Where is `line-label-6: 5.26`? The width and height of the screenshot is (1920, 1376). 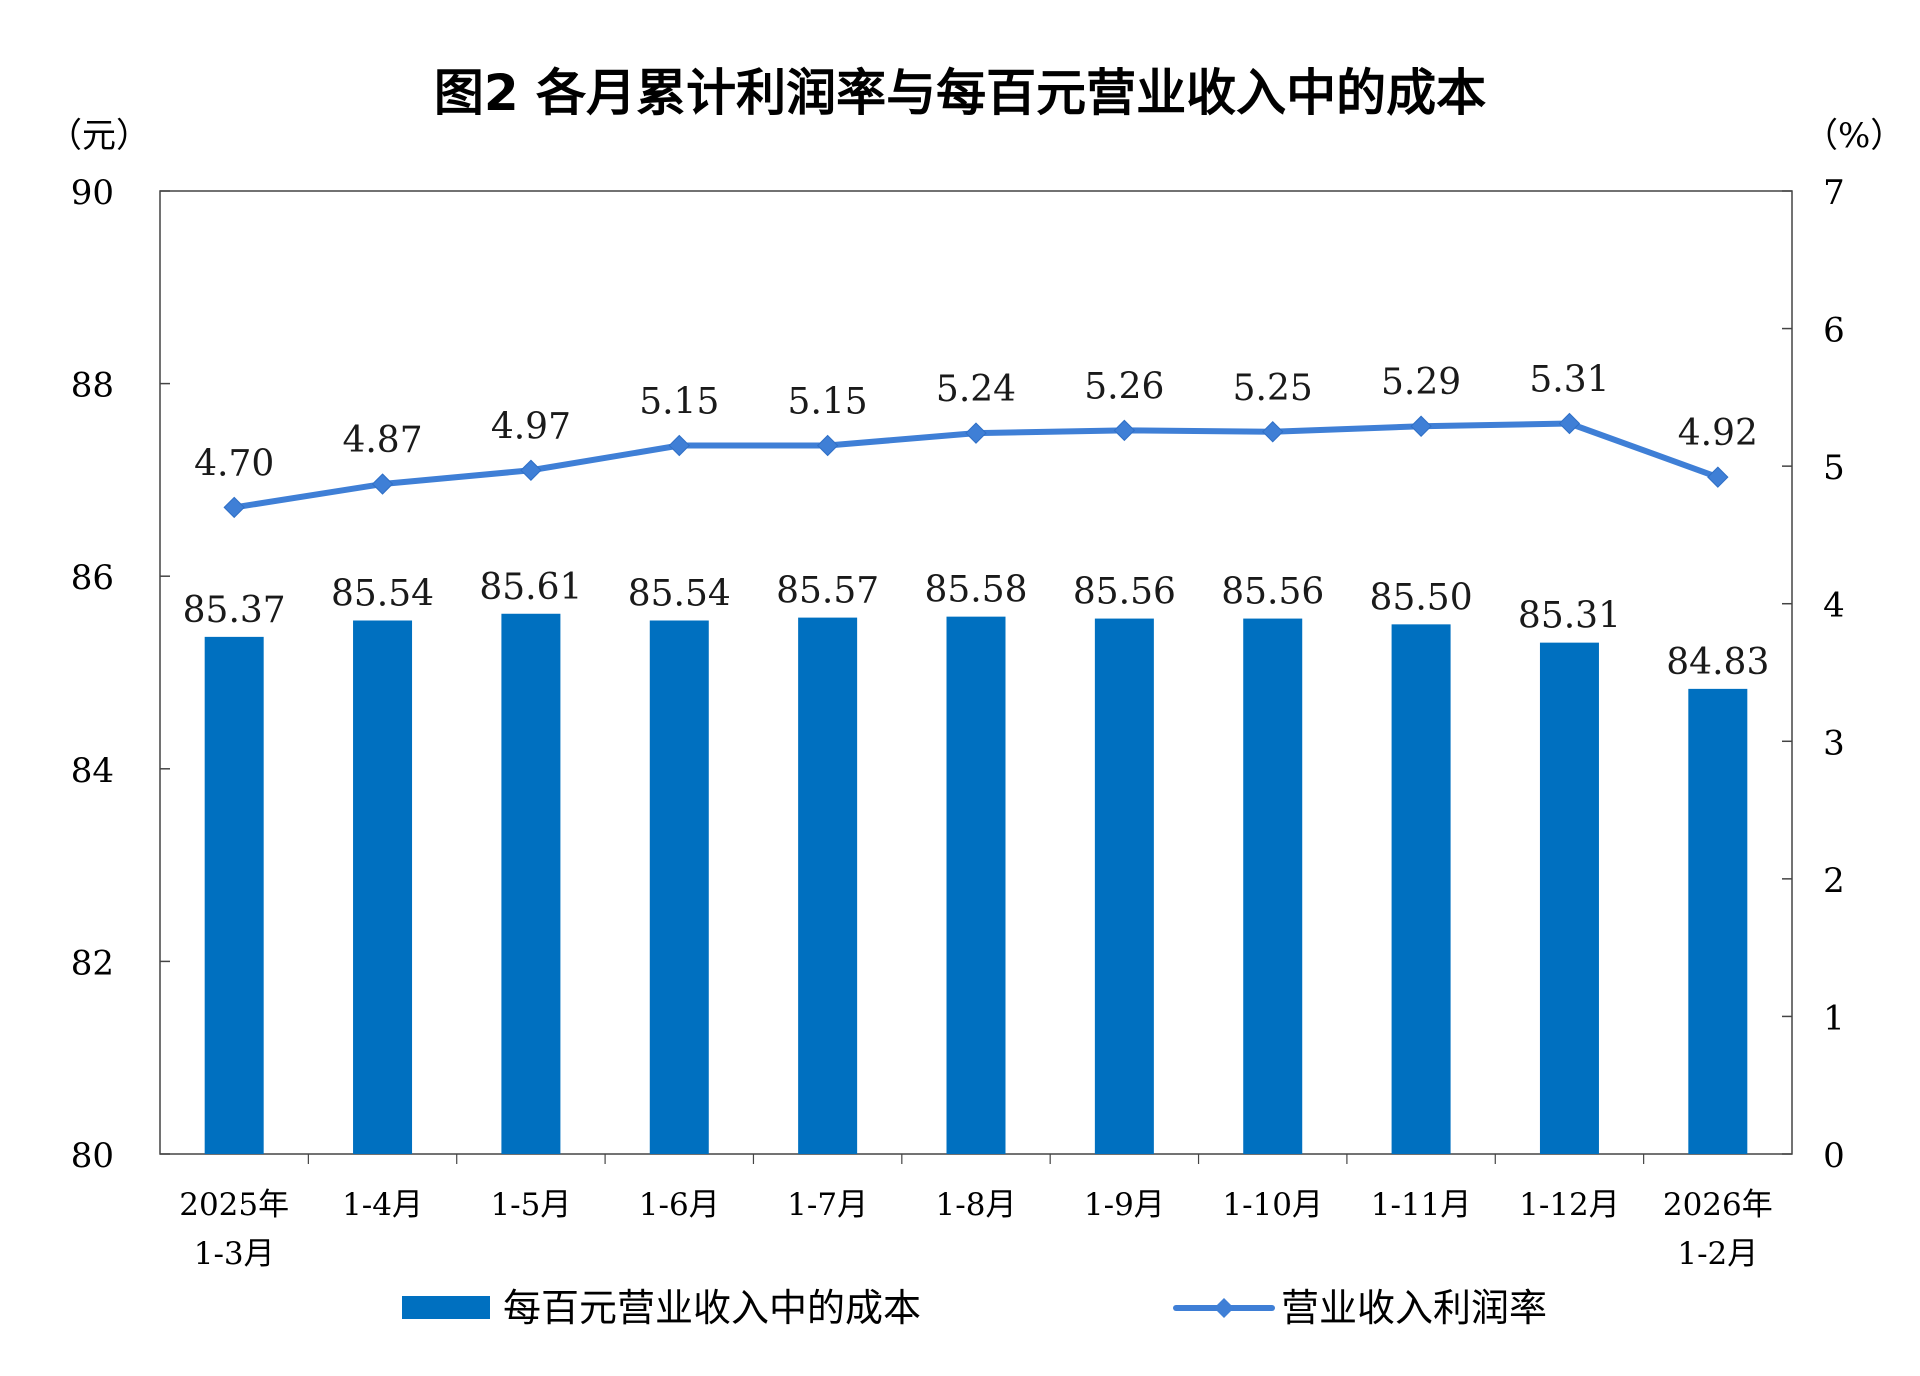
line-label-6: 5.26 is located at coordinates (1124, 386).